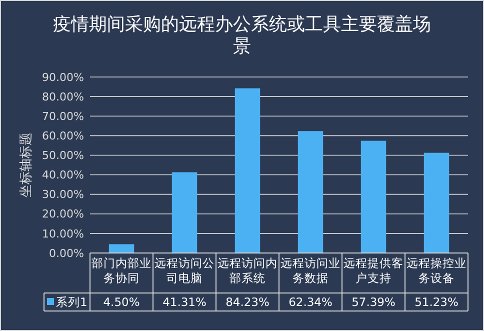  Describe the element at coordinates (63, 233) in the screenshot. I see `y-tick-label: 10.00%` at that location.